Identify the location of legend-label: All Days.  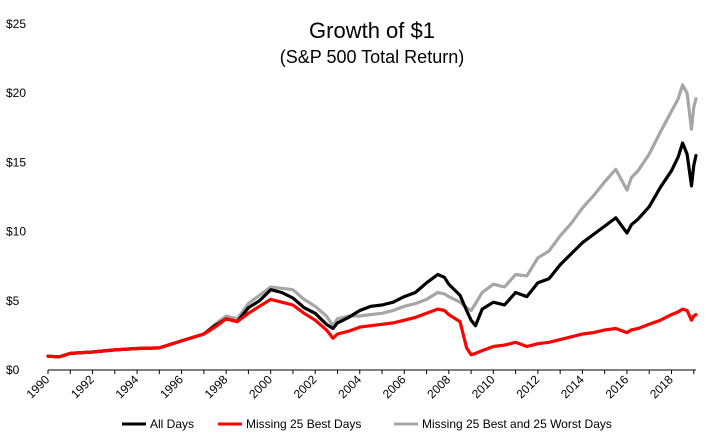
(172, 424).